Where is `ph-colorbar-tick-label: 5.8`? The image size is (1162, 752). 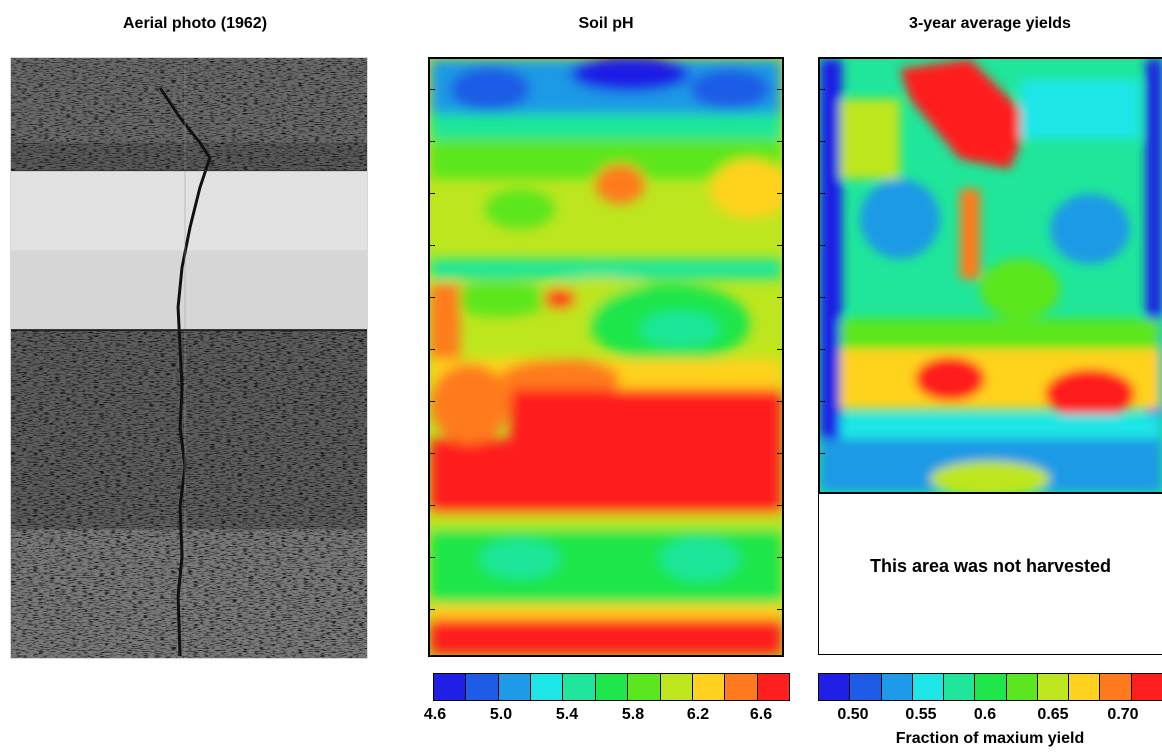
ph-colorbar-tick-label: 5.8 is located at coordinates (633, 714).